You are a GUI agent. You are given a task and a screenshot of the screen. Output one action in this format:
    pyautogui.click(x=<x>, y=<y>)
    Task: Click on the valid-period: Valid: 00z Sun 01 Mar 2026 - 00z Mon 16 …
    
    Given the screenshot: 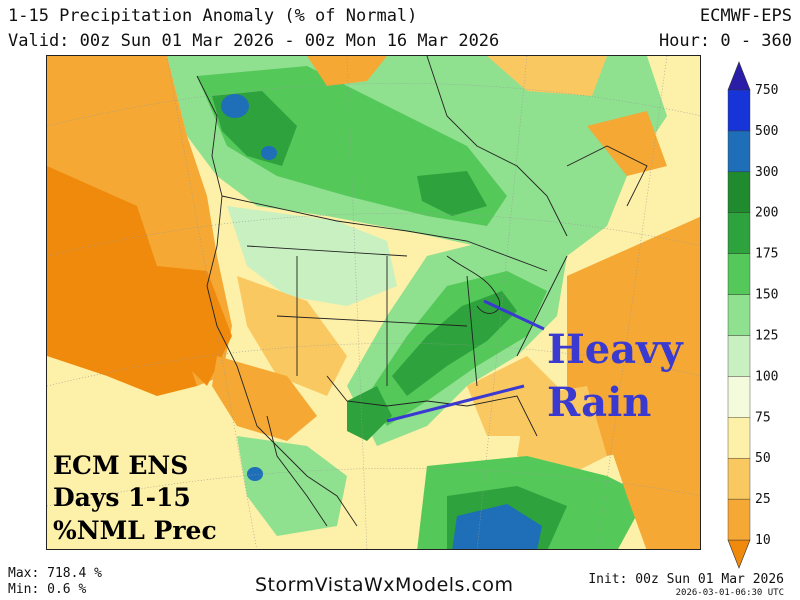 What is the action you would take?
    pyautogui.click(x=254, y=41)
    